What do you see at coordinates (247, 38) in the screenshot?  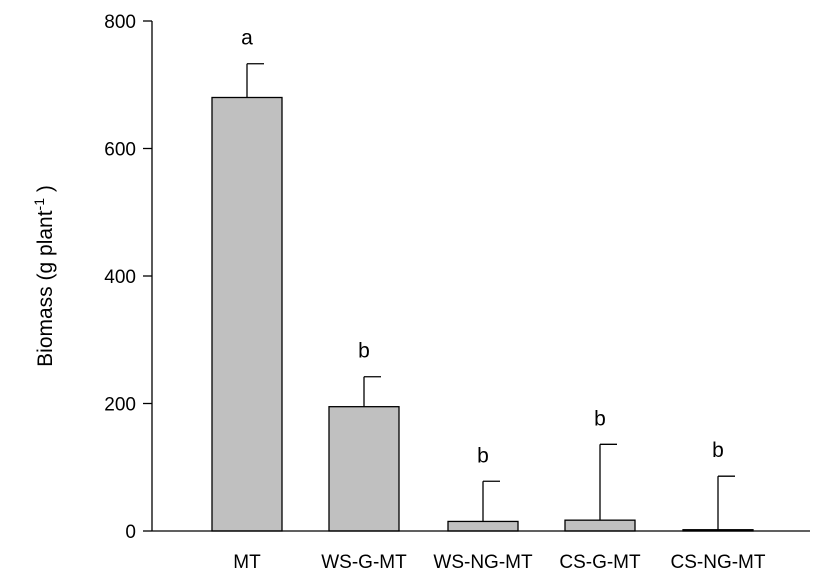 I see `significance-label: a` at bounding box center [247, 38].